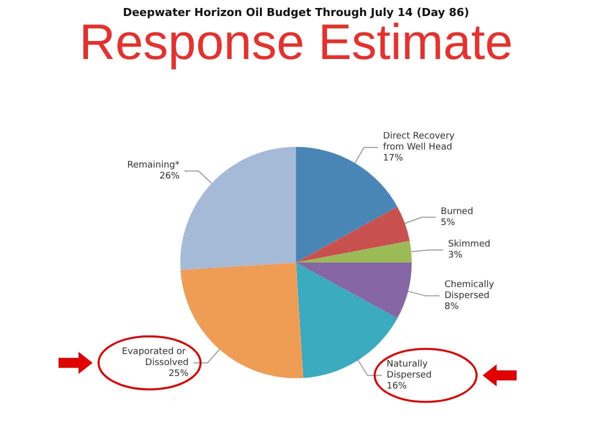 Image resolution: width=592 pixels, height=445 pixels. What do you see at coordinates (409, 369) in the screenshot?
I see `slice-label: Naturally Dispersed` at bounding box center [409, 369].